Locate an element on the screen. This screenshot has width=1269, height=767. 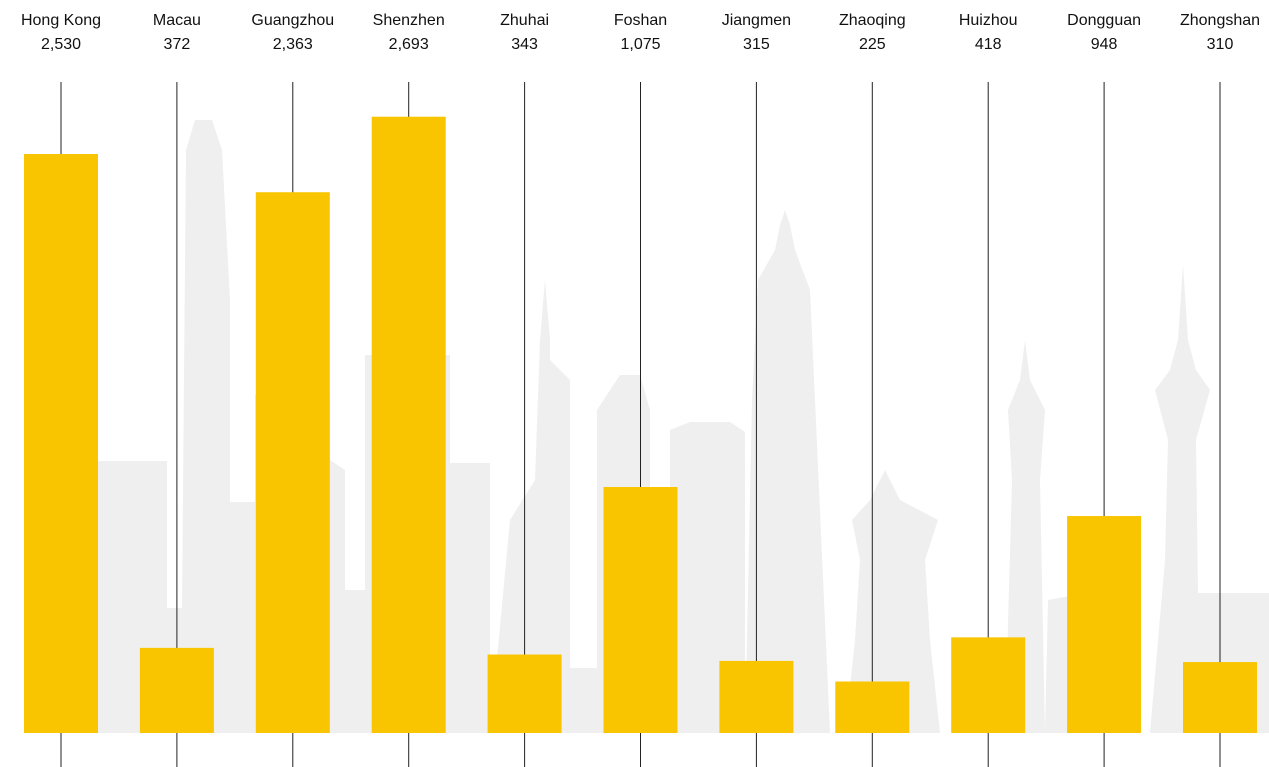
value-label: 2,363 is located at coordinates (293, 44).